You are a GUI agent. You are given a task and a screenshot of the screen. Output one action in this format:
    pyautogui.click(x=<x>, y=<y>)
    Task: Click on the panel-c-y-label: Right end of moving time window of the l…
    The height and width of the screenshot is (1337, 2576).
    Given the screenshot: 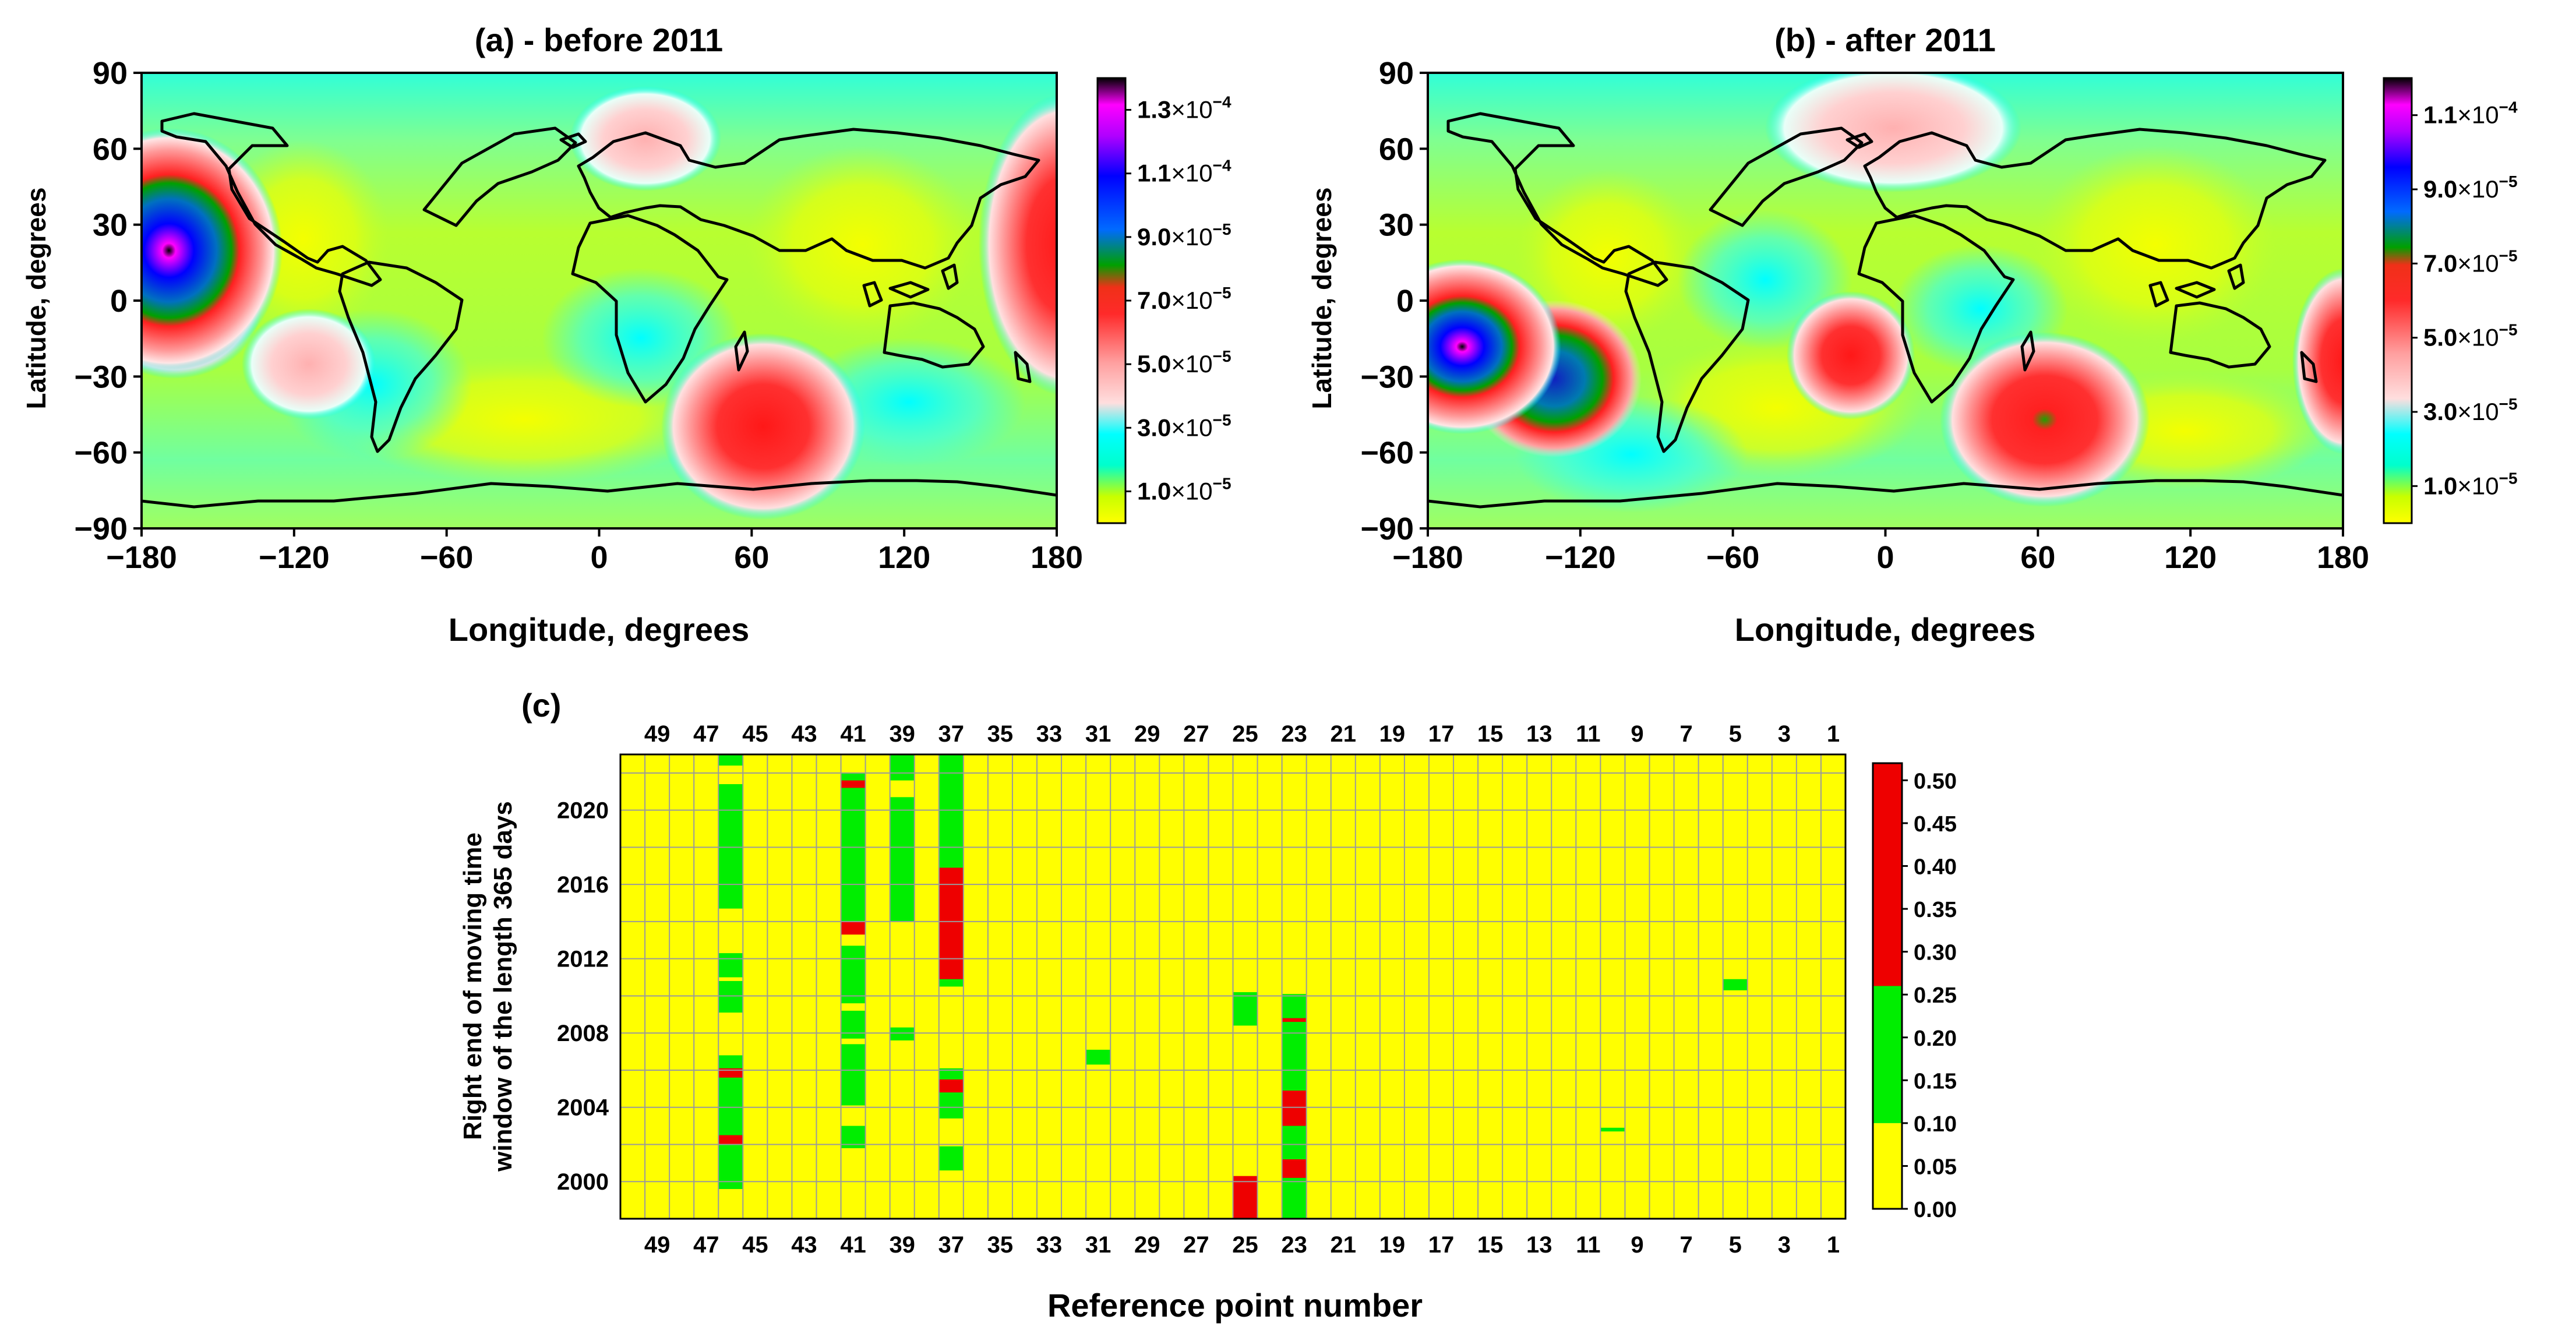 What is the action you would take?
    pyautogui.click(x=488, y=986)
    